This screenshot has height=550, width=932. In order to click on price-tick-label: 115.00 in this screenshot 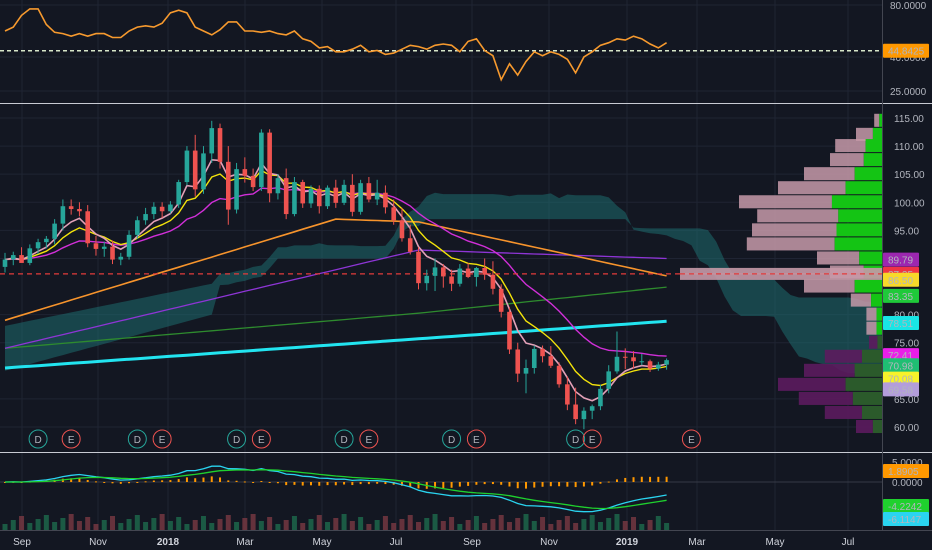, I will do `click(909, 119)`.